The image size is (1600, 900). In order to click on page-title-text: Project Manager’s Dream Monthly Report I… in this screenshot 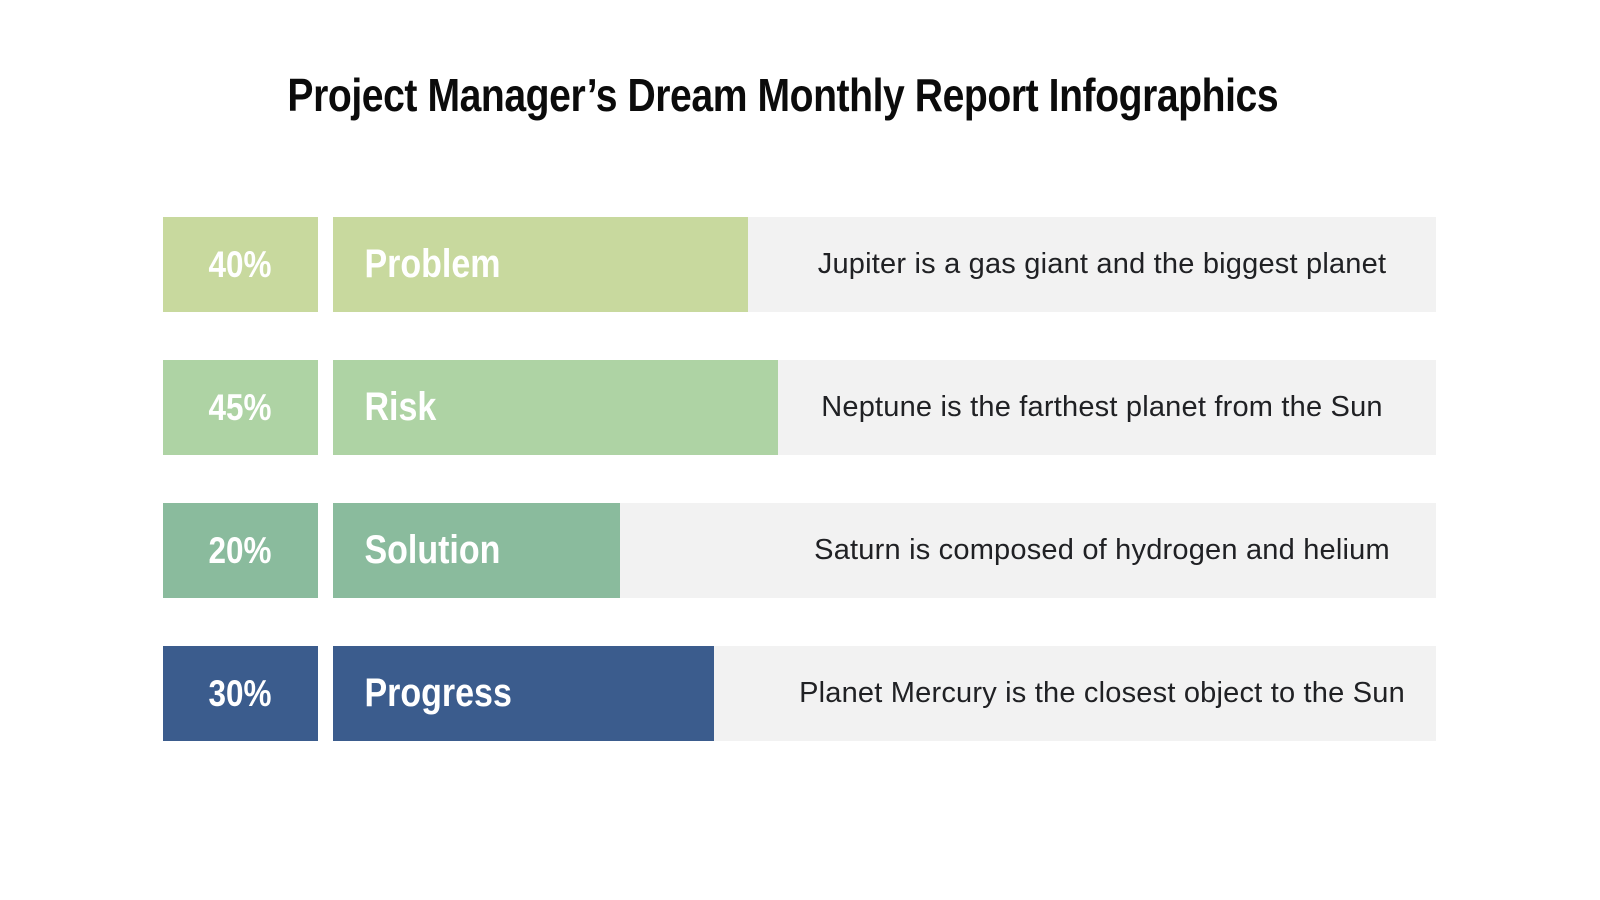, I will do `click(783, 95)`.